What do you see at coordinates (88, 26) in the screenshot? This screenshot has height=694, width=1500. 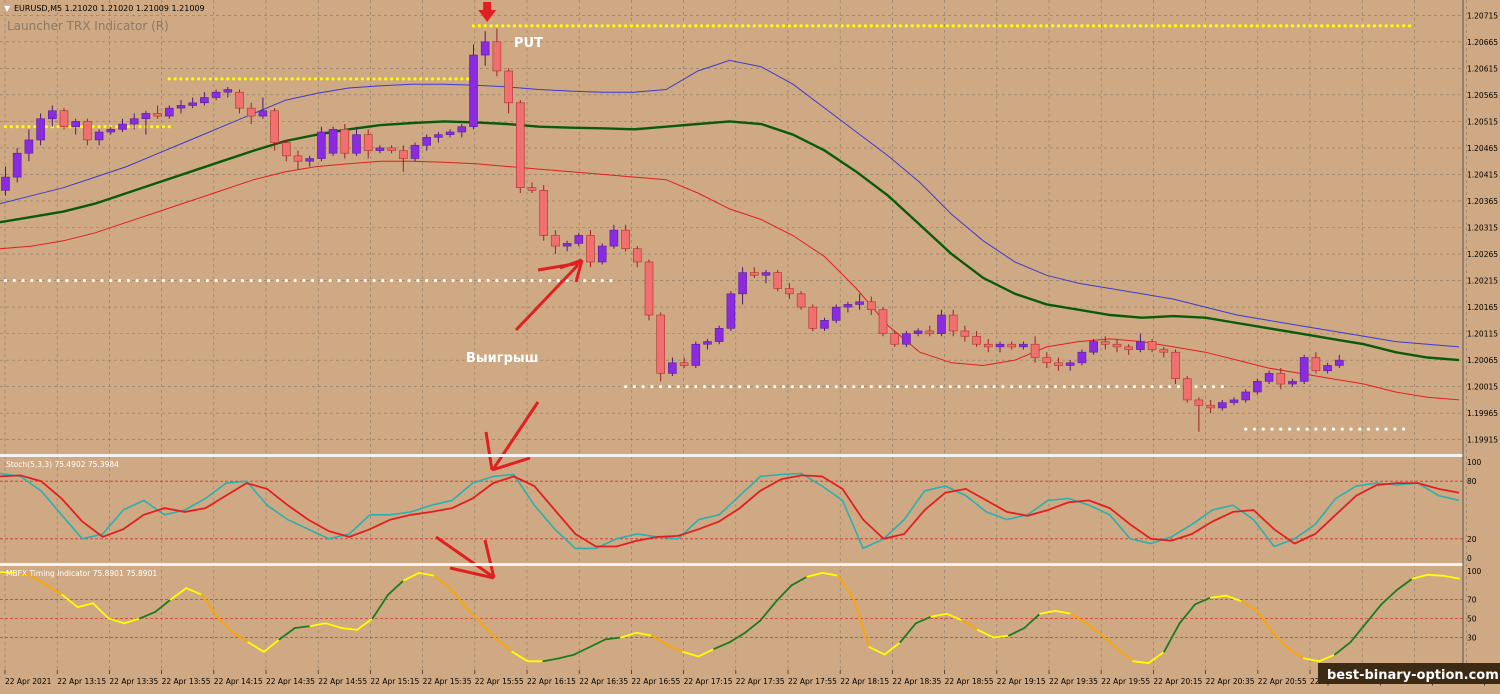 I see `indicator-name-label: Launcher TRX Indicator (R)` at bounding box center [88, 26].